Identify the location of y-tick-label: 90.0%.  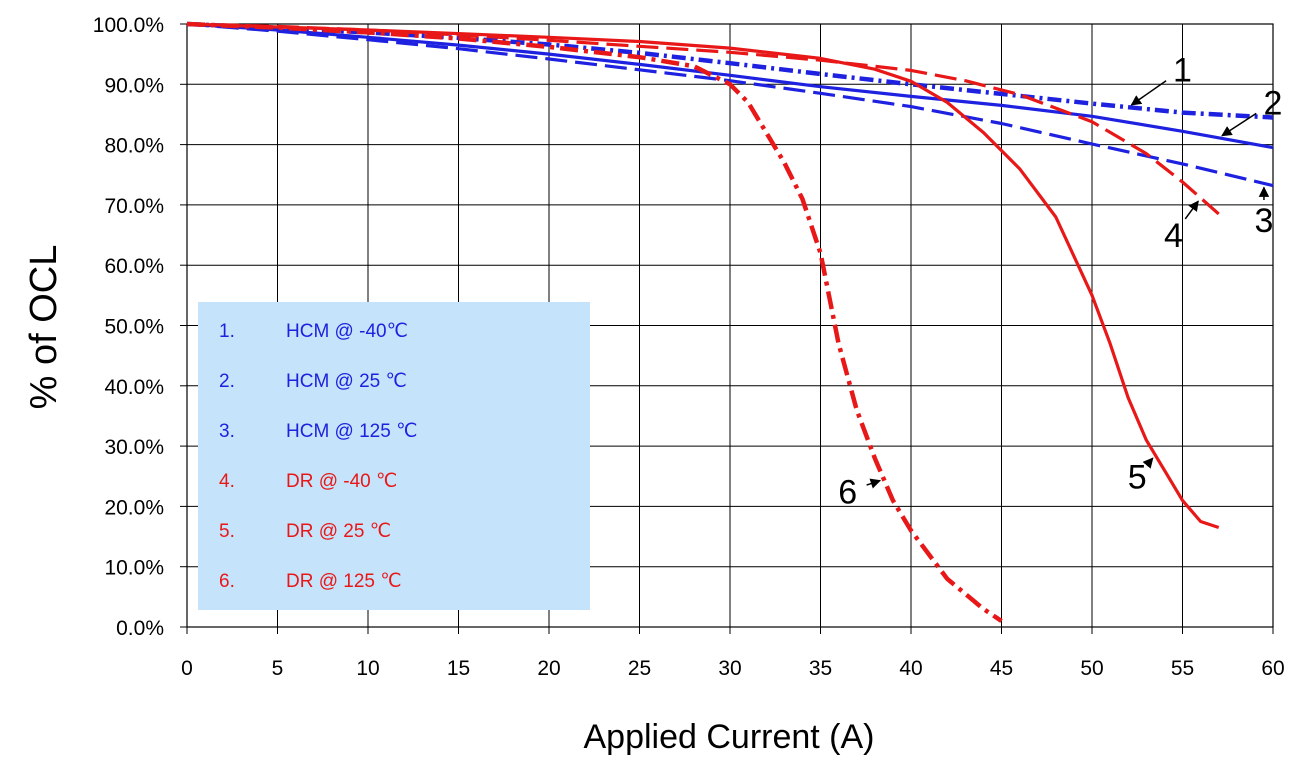
(134, 85).